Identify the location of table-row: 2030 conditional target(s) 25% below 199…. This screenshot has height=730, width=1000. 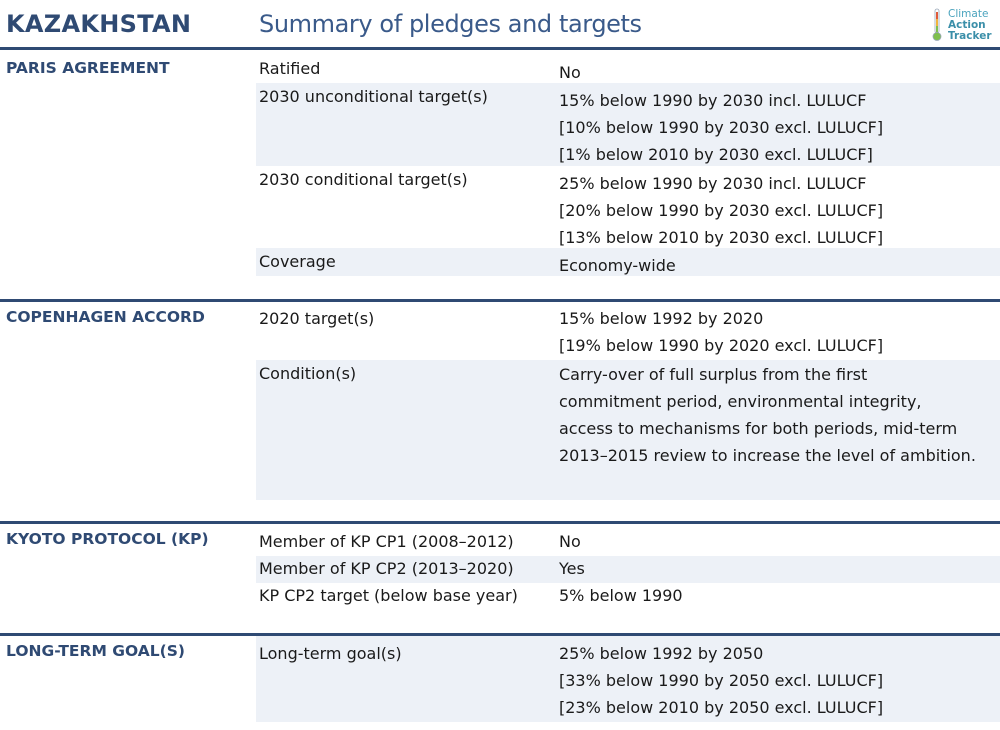
(628, 207).